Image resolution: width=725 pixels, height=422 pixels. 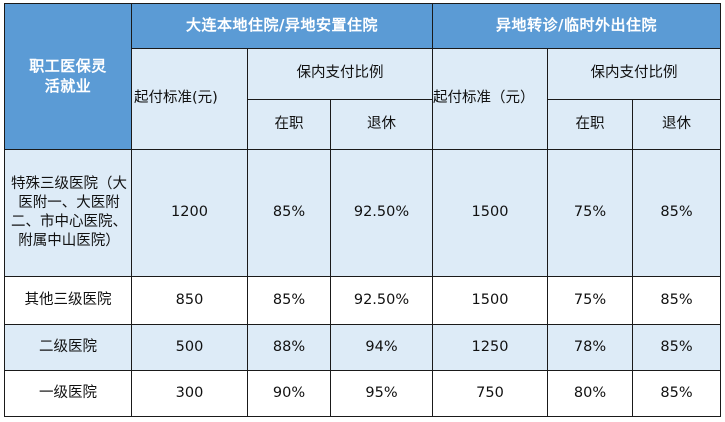 What do you see at coordinates (490, 347) in the screenshot?
I see `remote-base-cell: 1250` at bounding box center [490, 347].